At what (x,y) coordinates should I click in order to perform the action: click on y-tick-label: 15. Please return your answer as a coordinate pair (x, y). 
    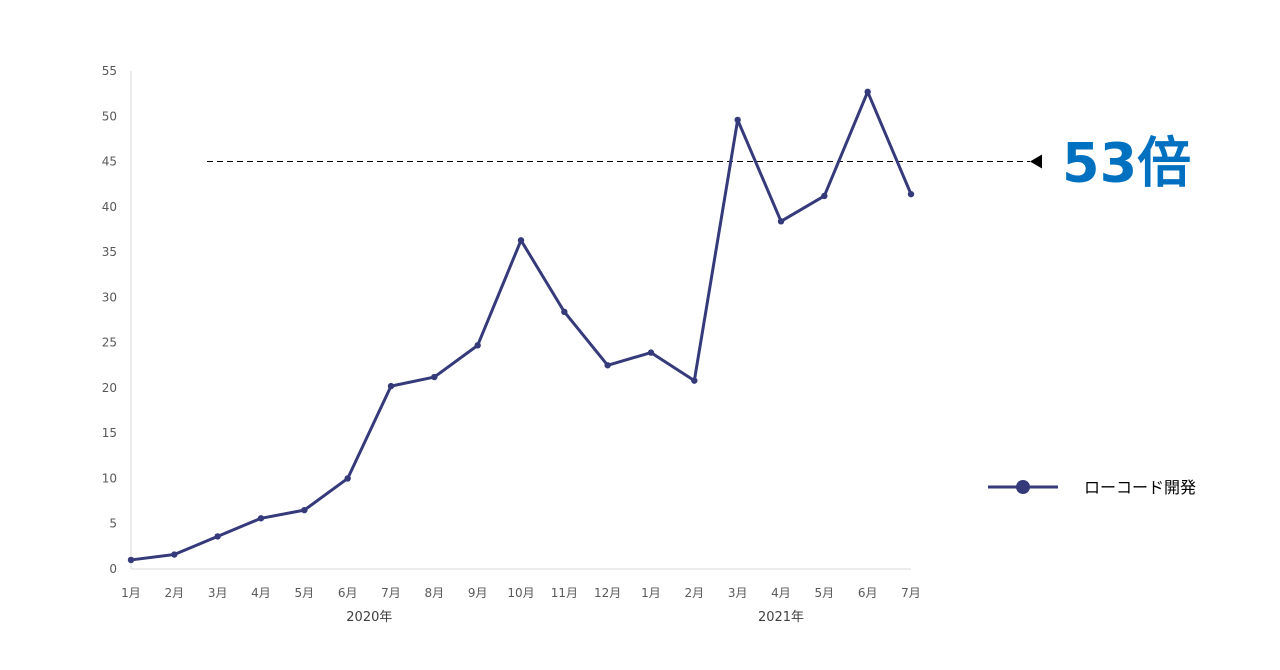
    Looking at the image, I should click on (109, 433).